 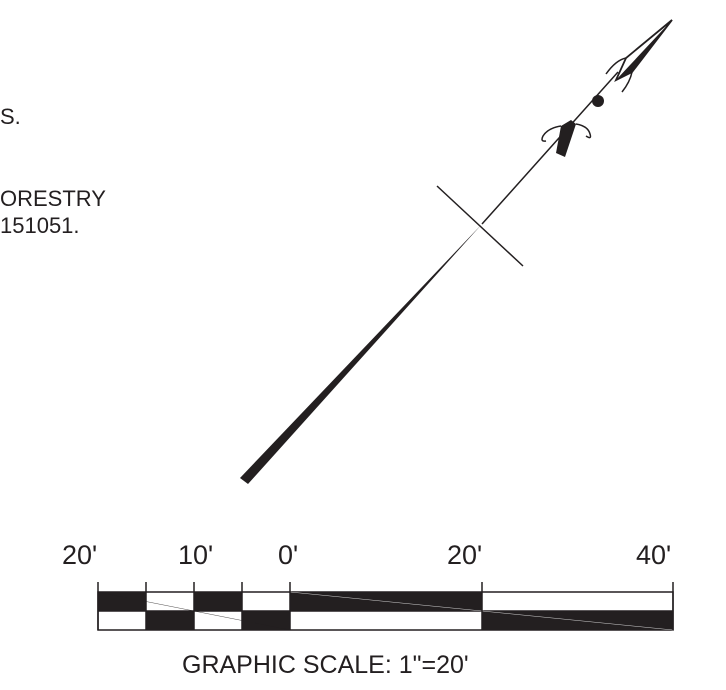 I want to click on scale-tick-label: 0', so click(x=288, y=555).